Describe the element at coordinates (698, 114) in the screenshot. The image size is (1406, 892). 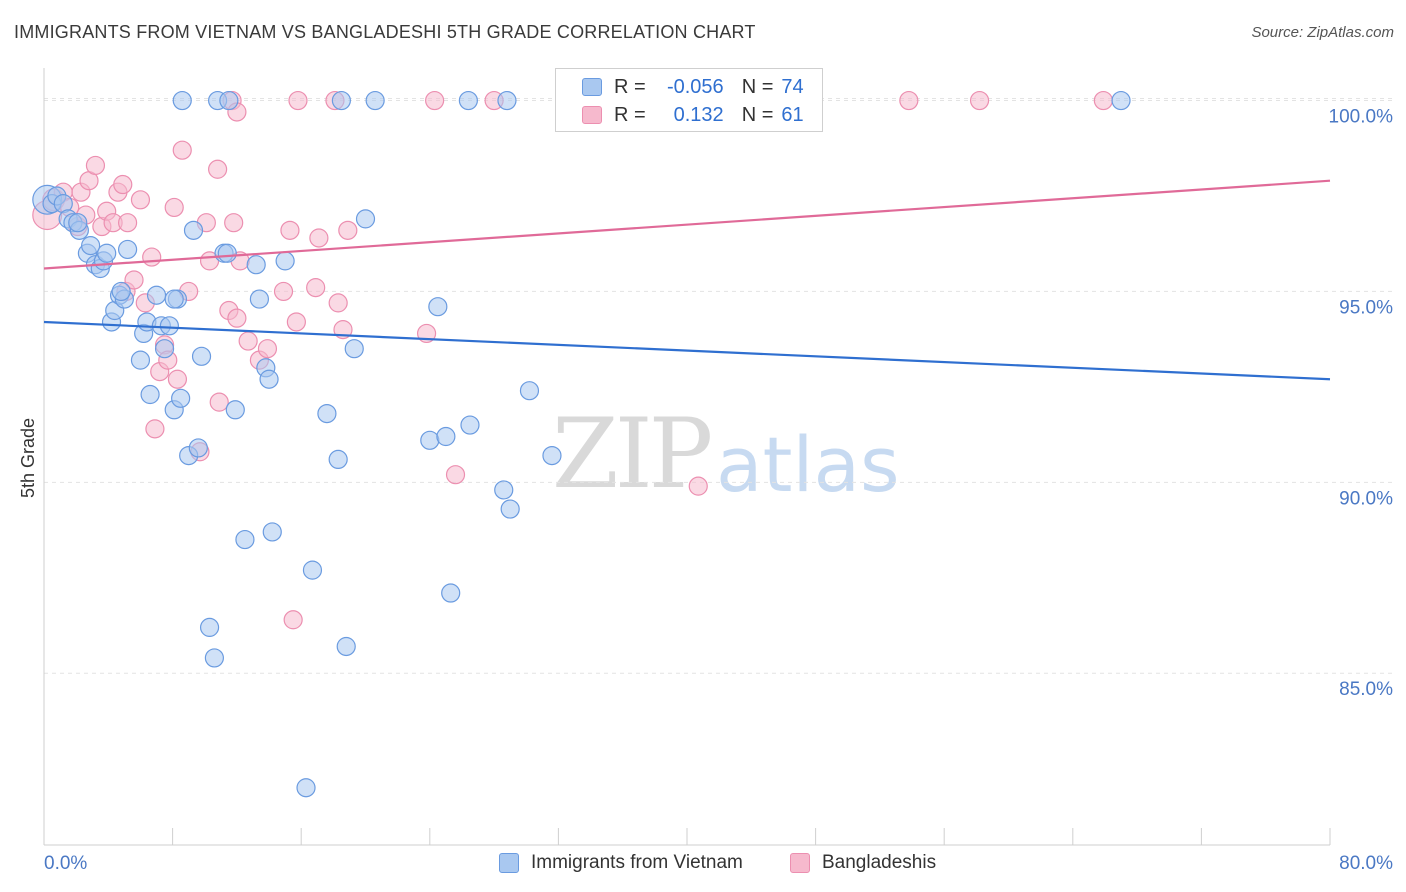
I see `legend-r-value: 0.132` at that location.